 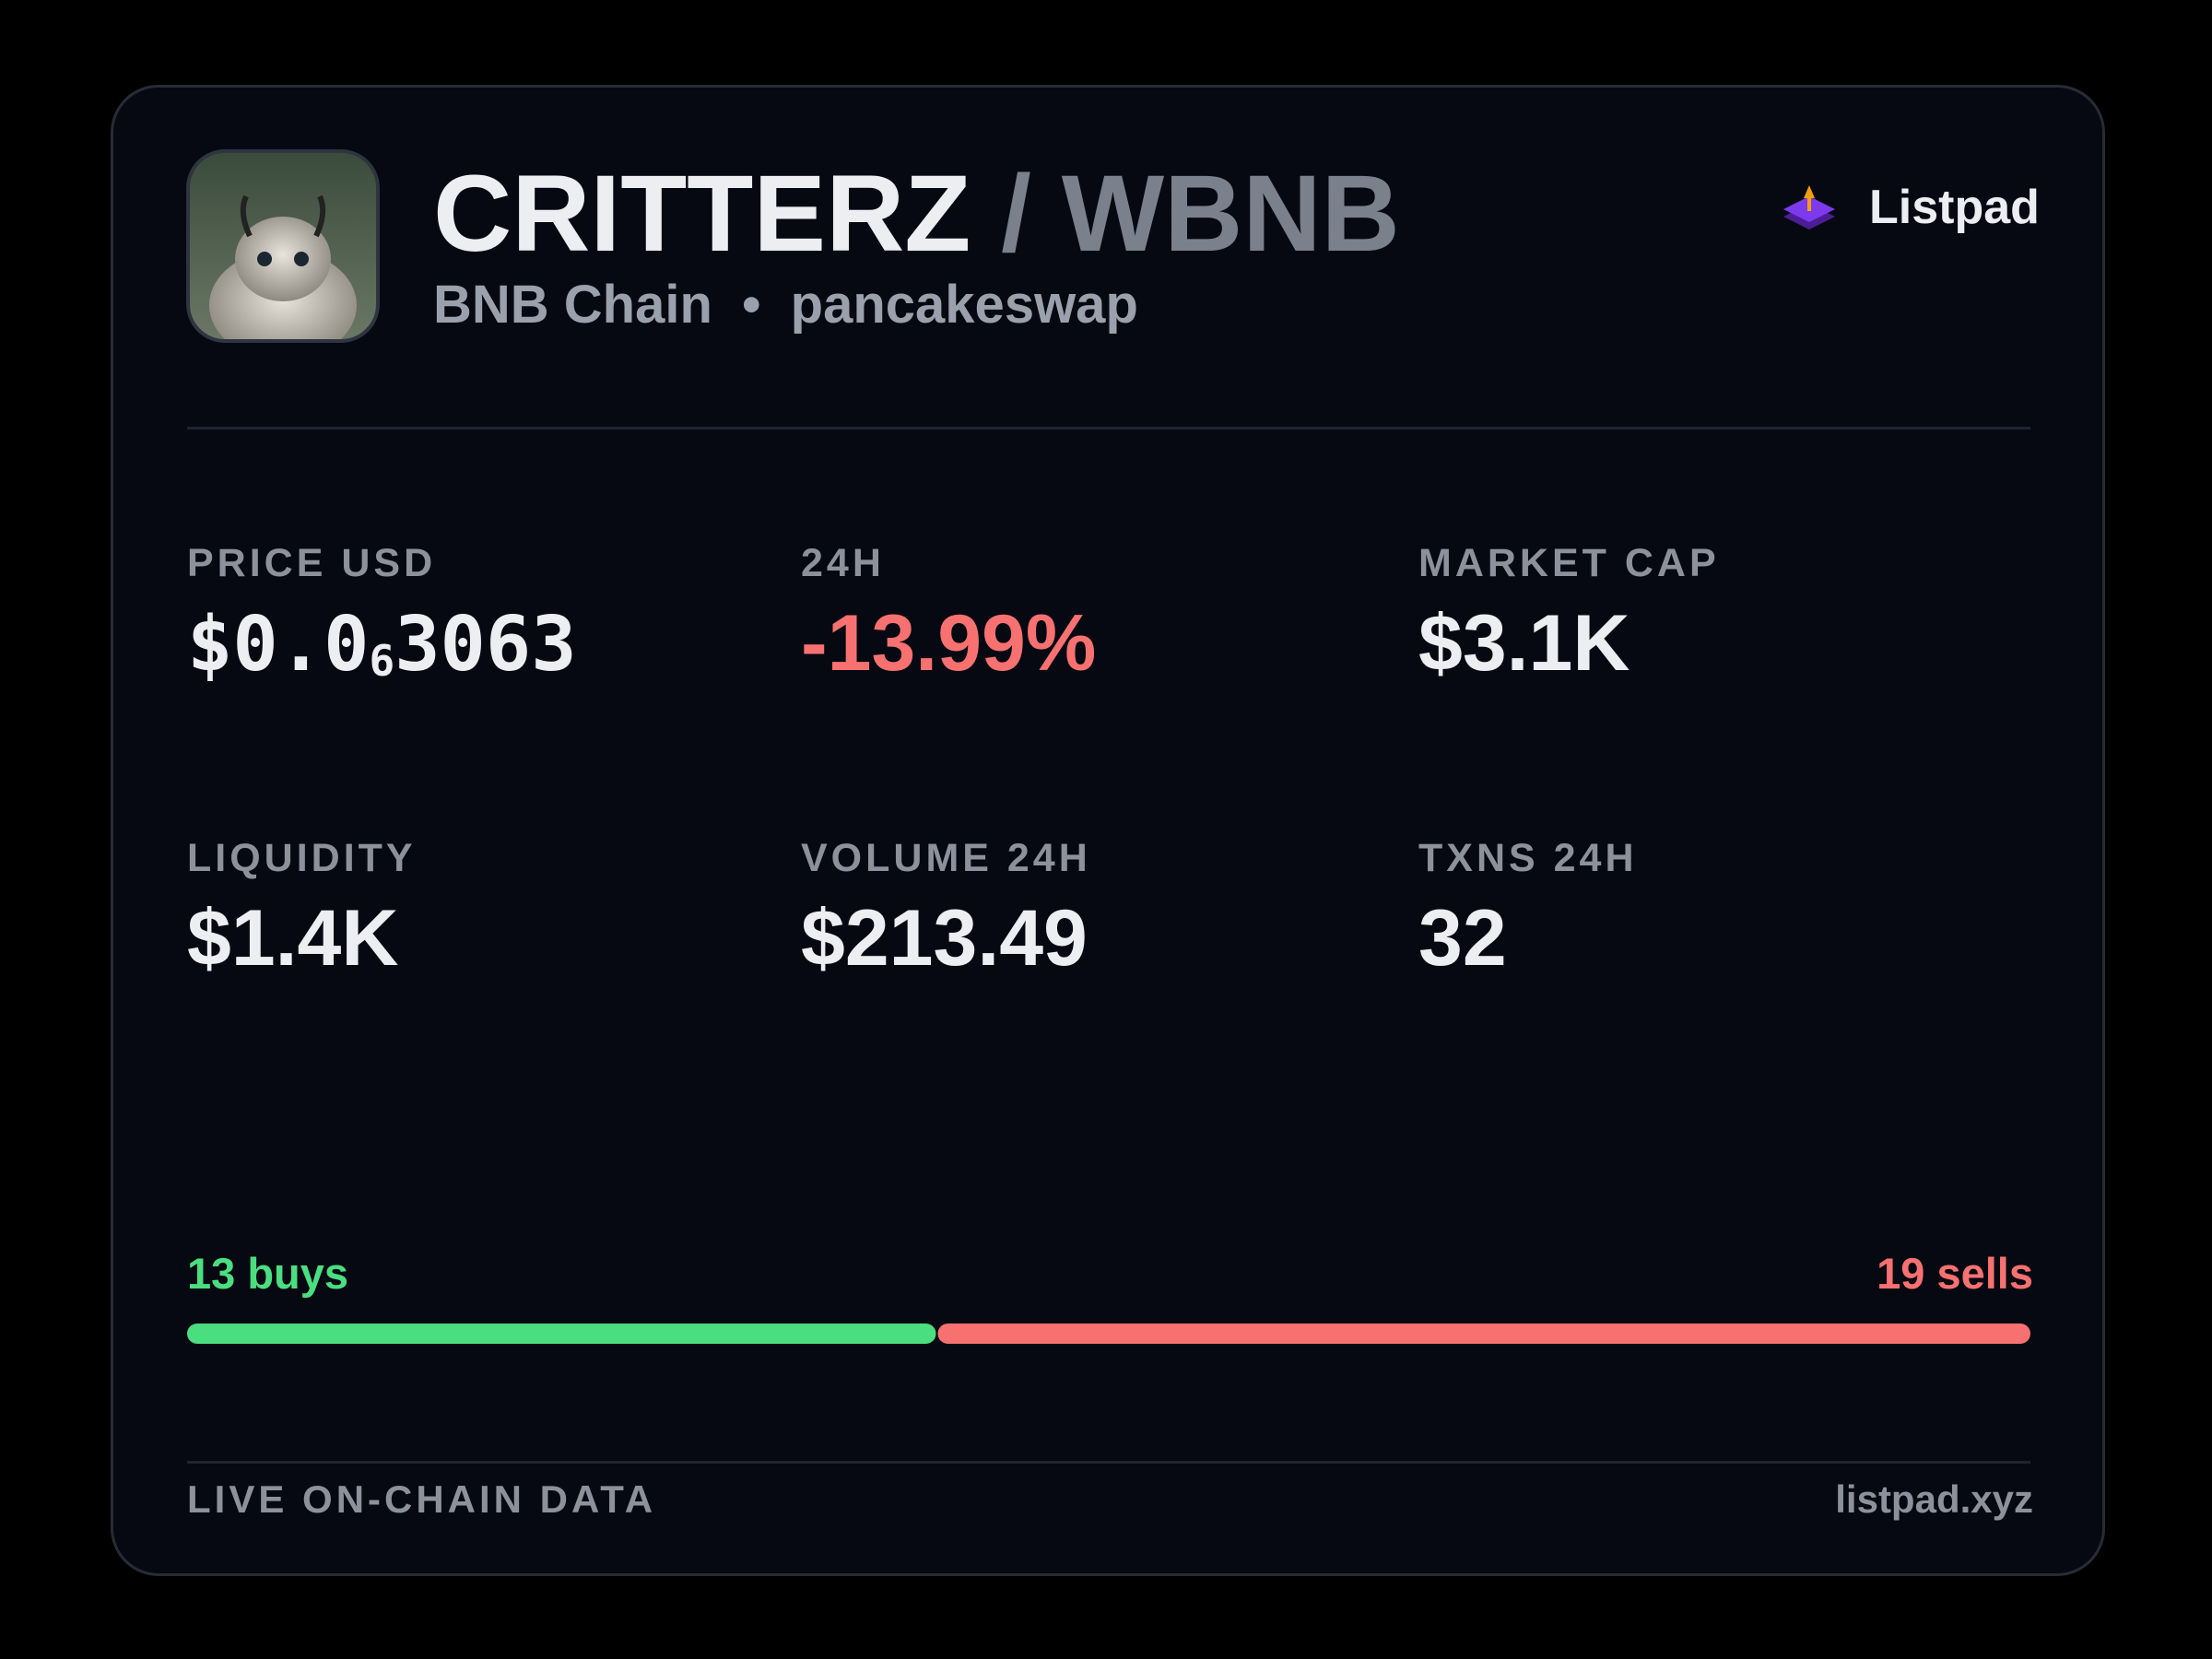 I want to click on stat-label: 24H, so click(x=843, y=563).